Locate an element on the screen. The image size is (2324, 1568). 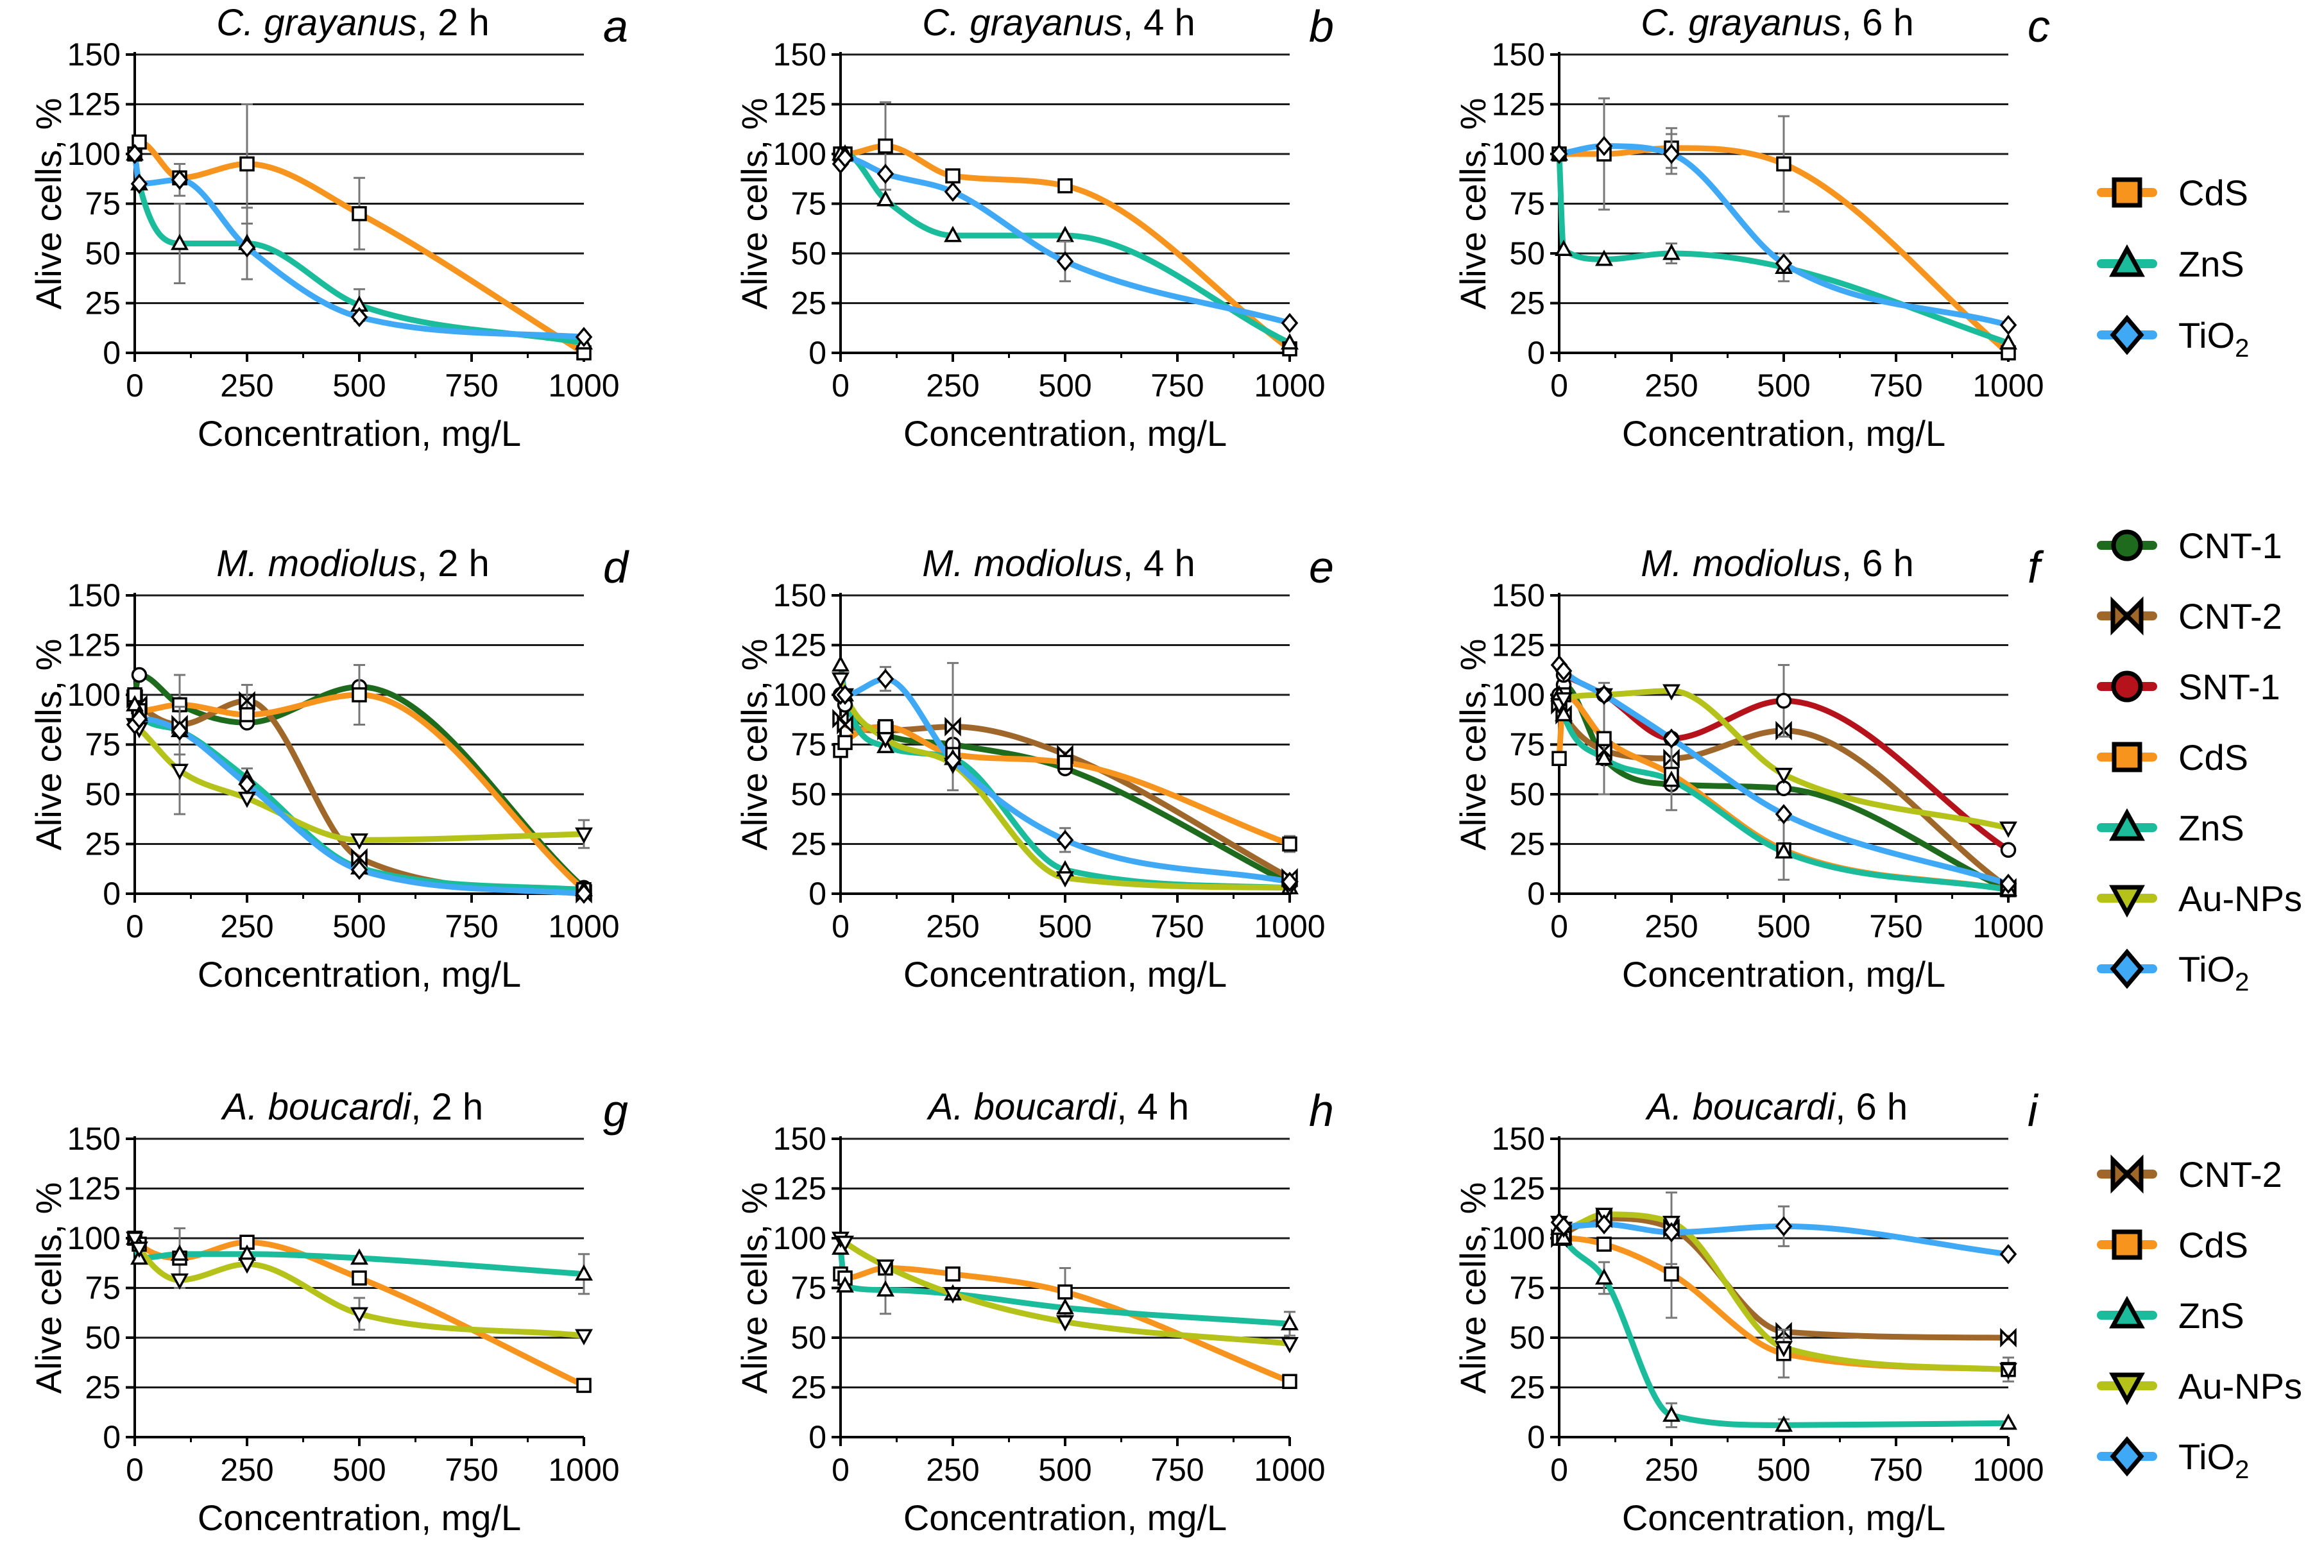
legend-label: CNT-1 is located at coordinates (2230, 545).